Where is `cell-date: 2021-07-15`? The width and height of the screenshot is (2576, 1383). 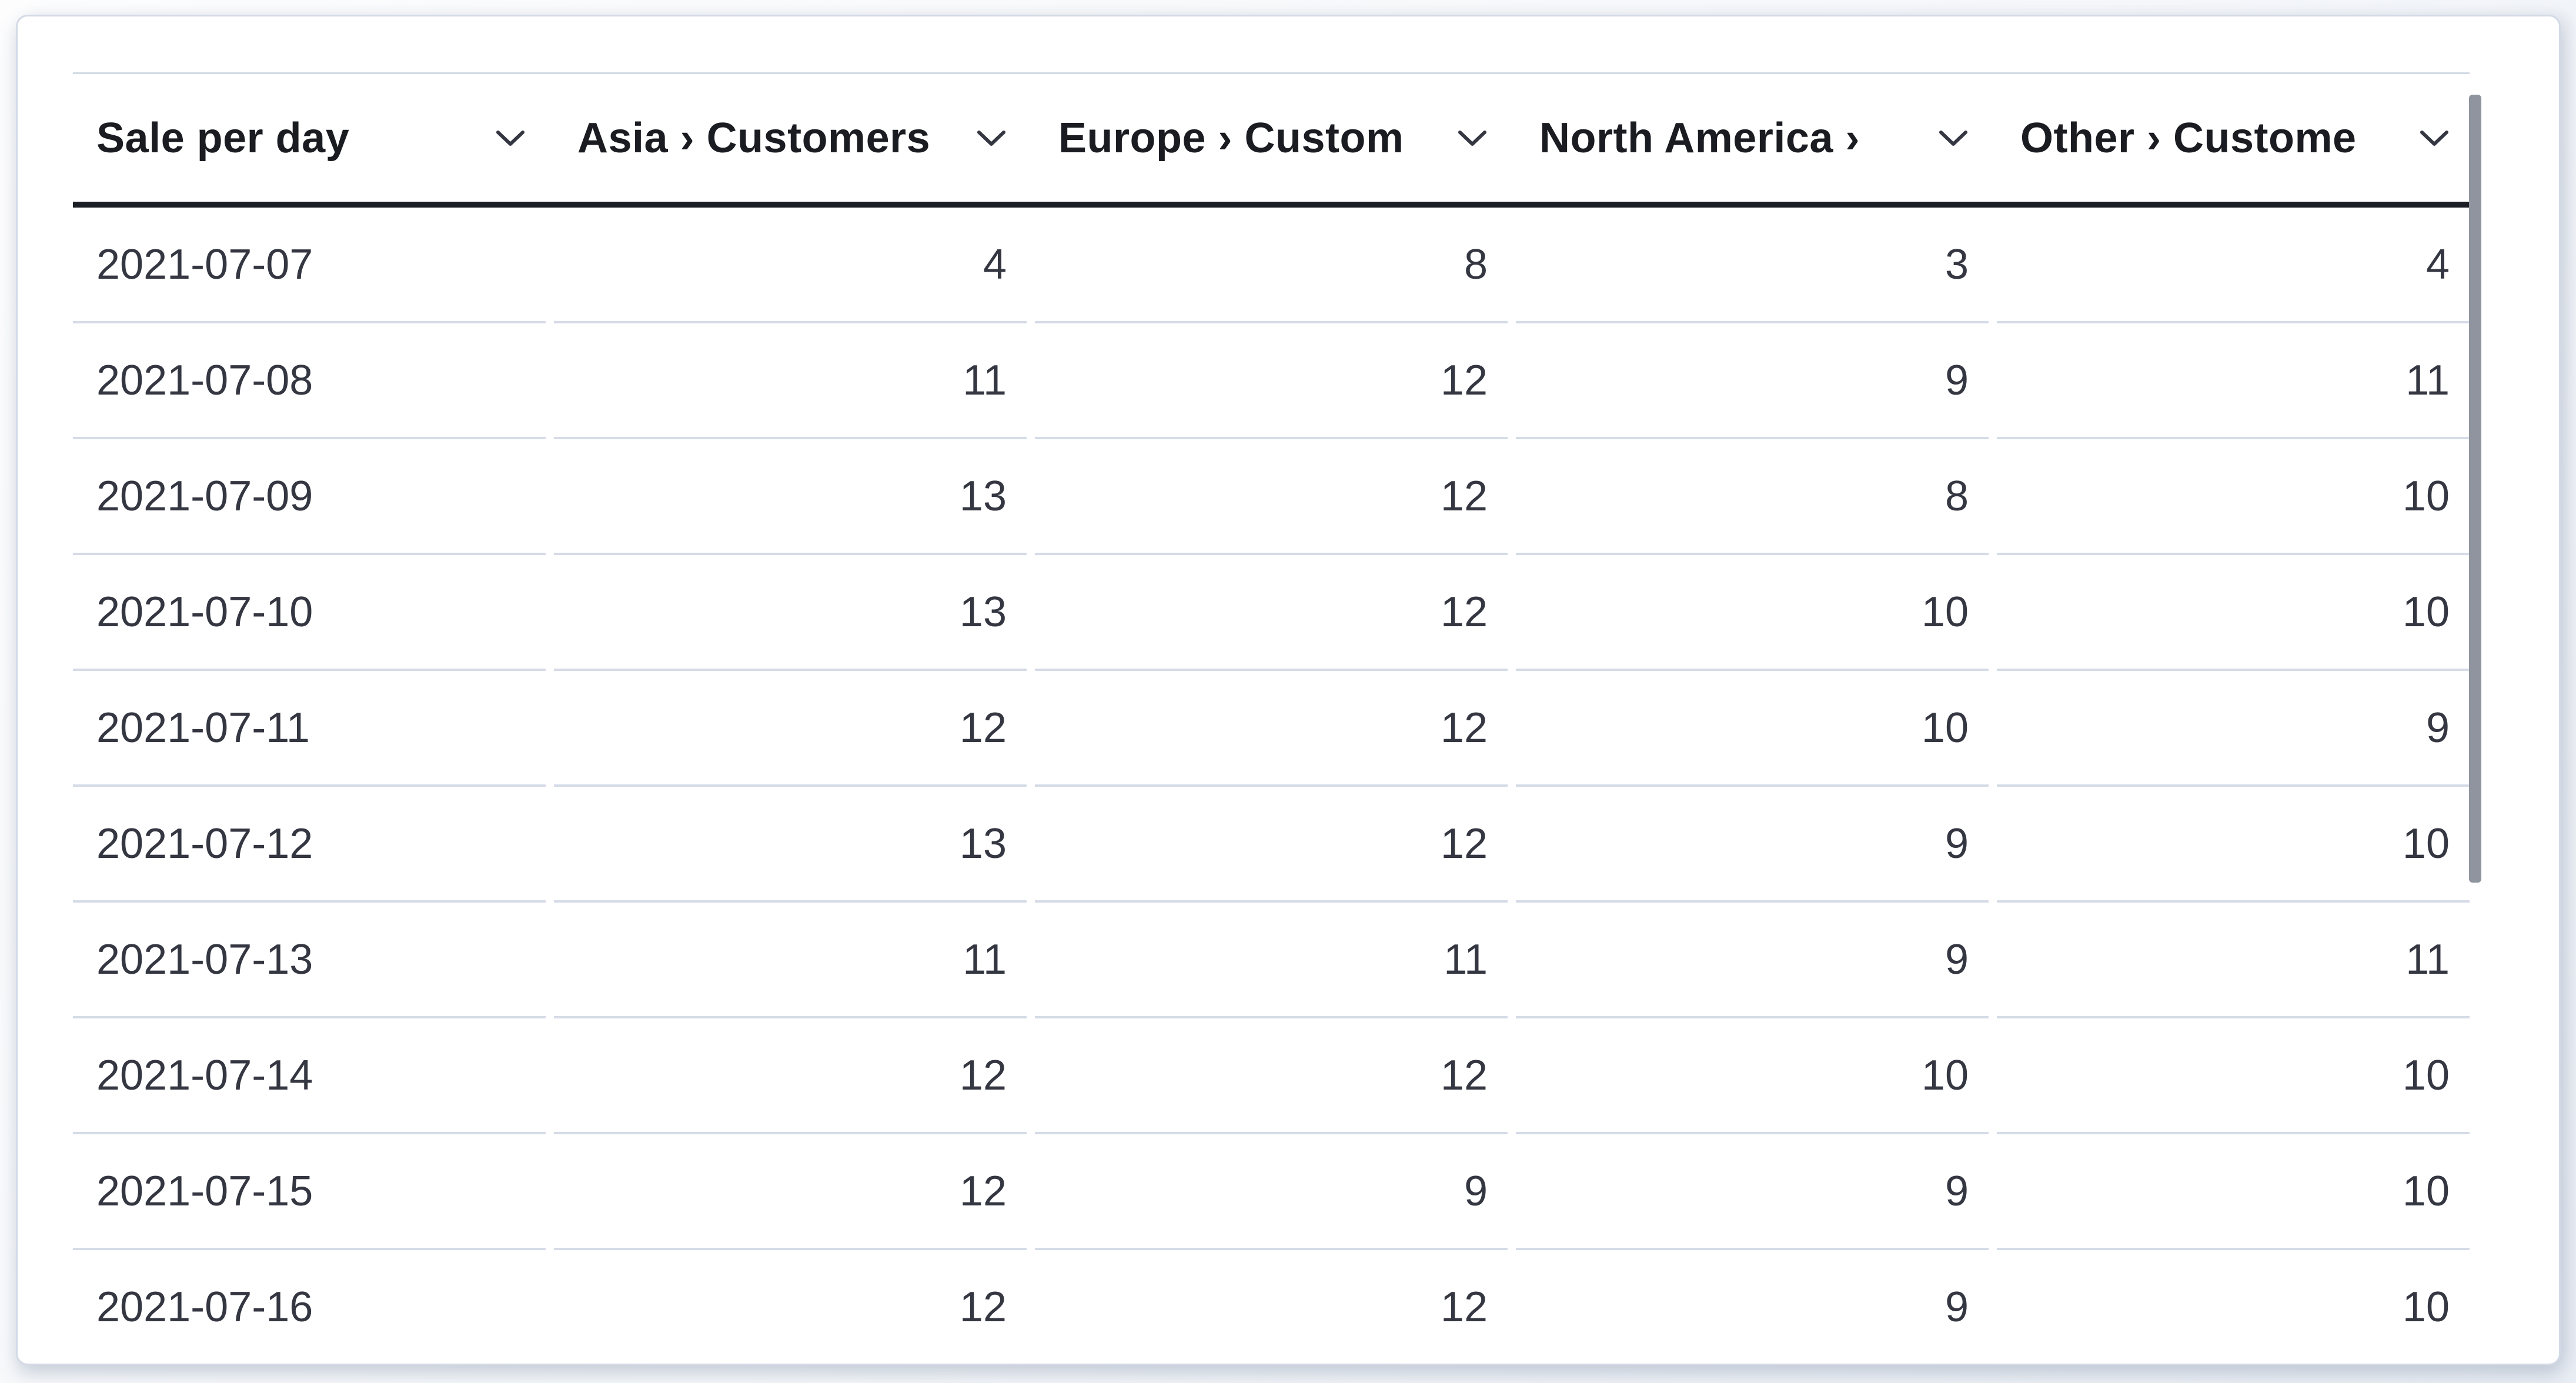
cell-date: 2021-07-15 is located at coordinates (309, 1192).